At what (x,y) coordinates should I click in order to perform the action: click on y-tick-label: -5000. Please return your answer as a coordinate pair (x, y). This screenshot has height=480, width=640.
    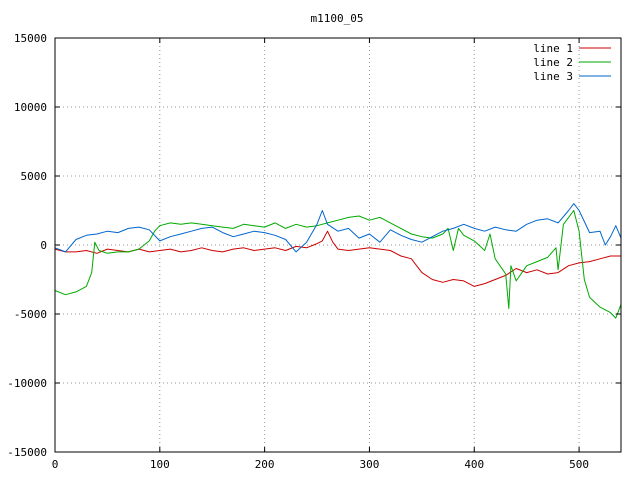
    Looking at the image, I should click on (30, 314).